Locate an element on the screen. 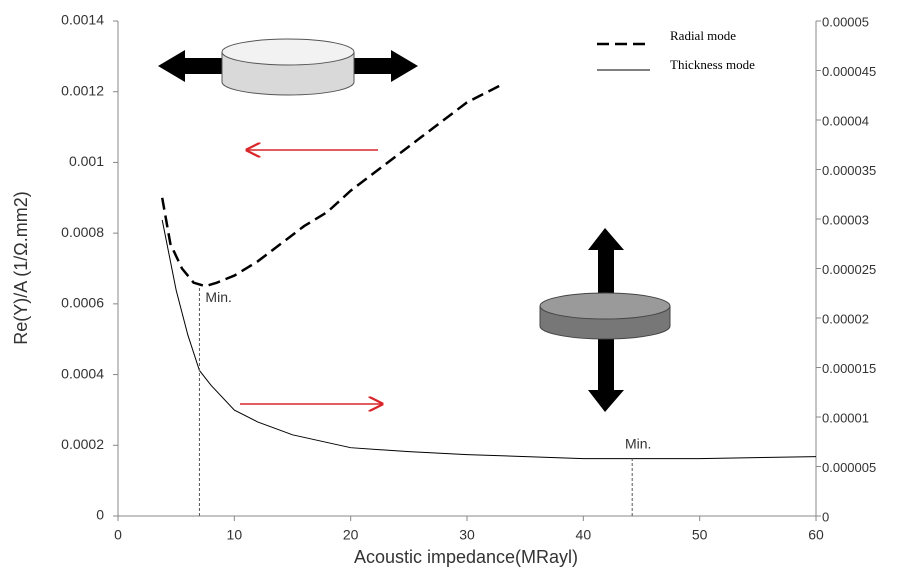 Image resolution: width=899 pixels, height=572 pixels. y-tick-label: 0.0008 is located at coordinates (82, 232).